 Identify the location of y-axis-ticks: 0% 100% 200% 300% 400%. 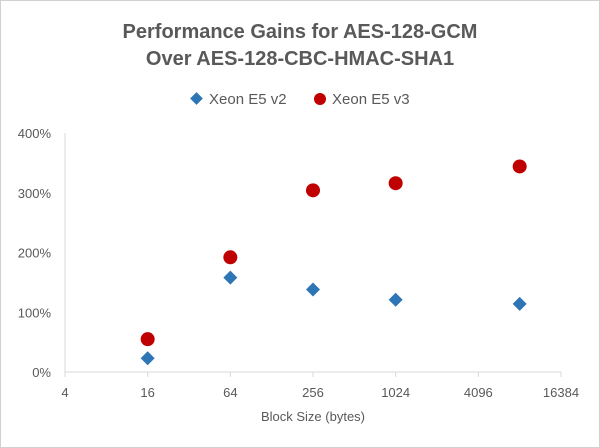
(35, 253).